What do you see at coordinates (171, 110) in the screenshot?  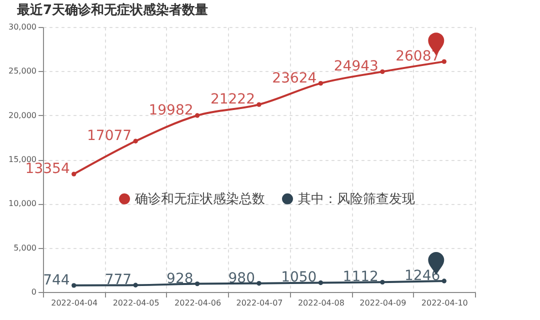 I see `data-label: 19982` at bounding box center [171, 110].